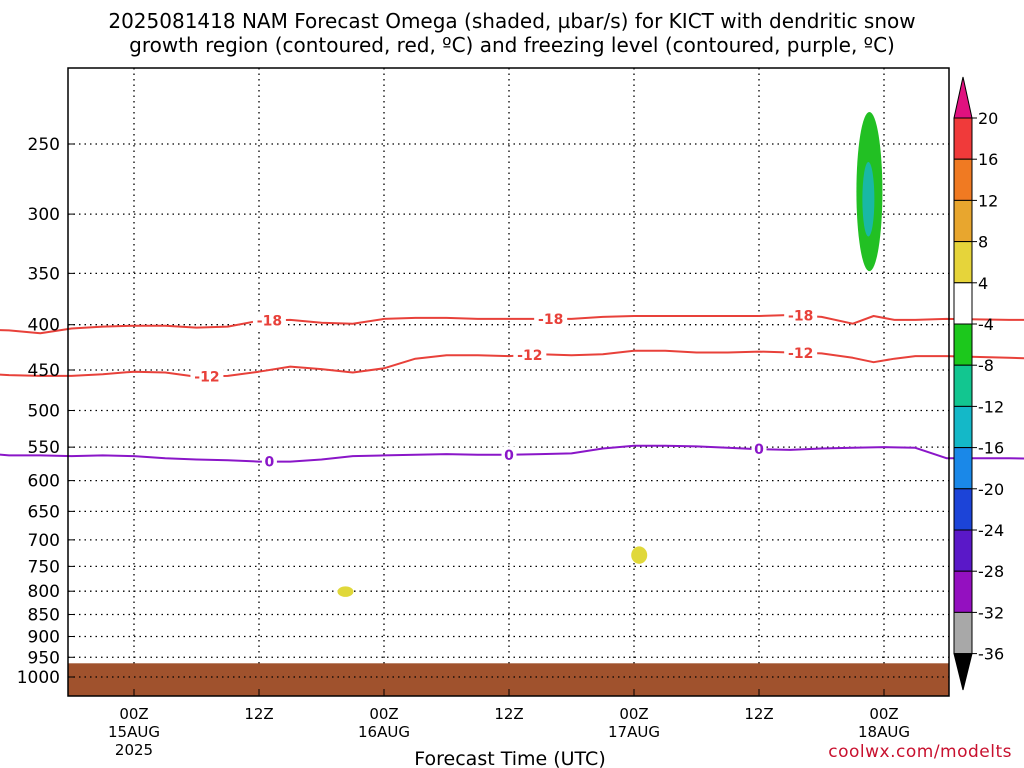  Describe the element at coordinates (508, 714) in the screenshot. I see `x-tick-label-3-0: 12Z` at that location.